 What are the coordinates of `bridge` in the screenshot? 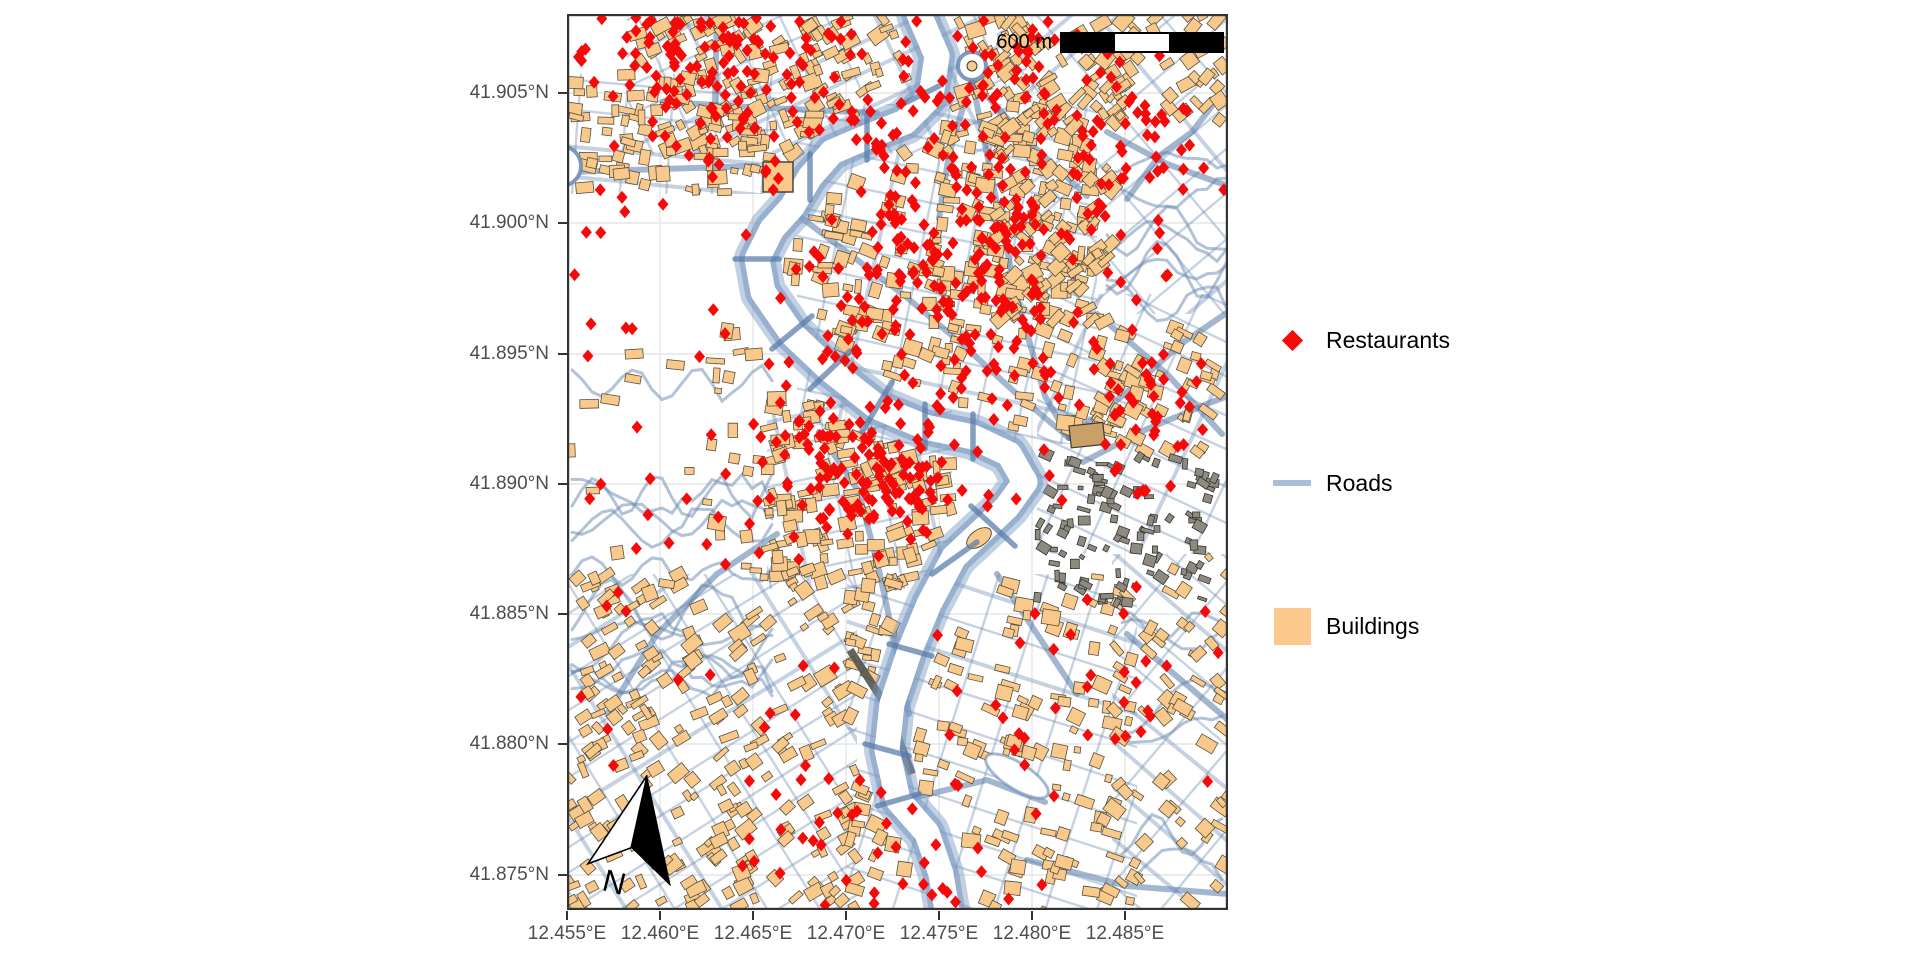 It's located at (887, 750).